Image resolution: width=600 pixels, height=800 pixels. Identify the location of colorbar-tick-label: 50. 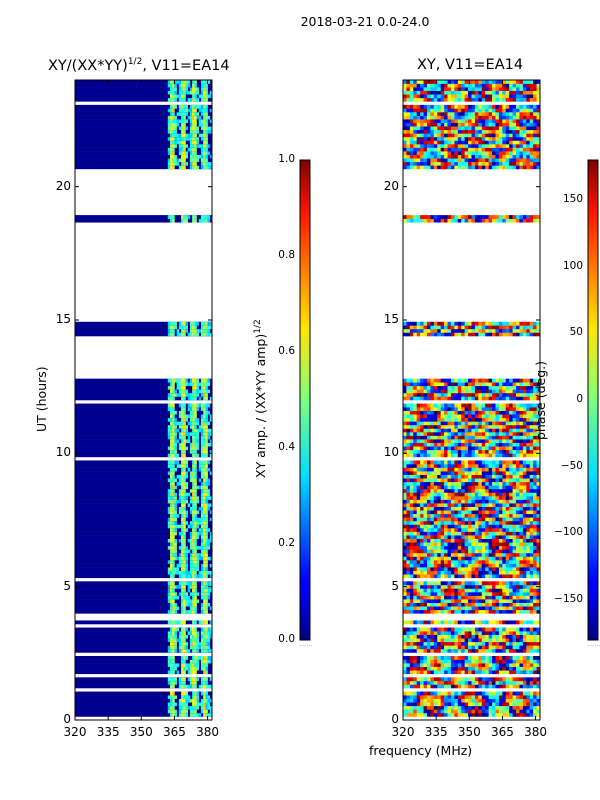
(576, 332).